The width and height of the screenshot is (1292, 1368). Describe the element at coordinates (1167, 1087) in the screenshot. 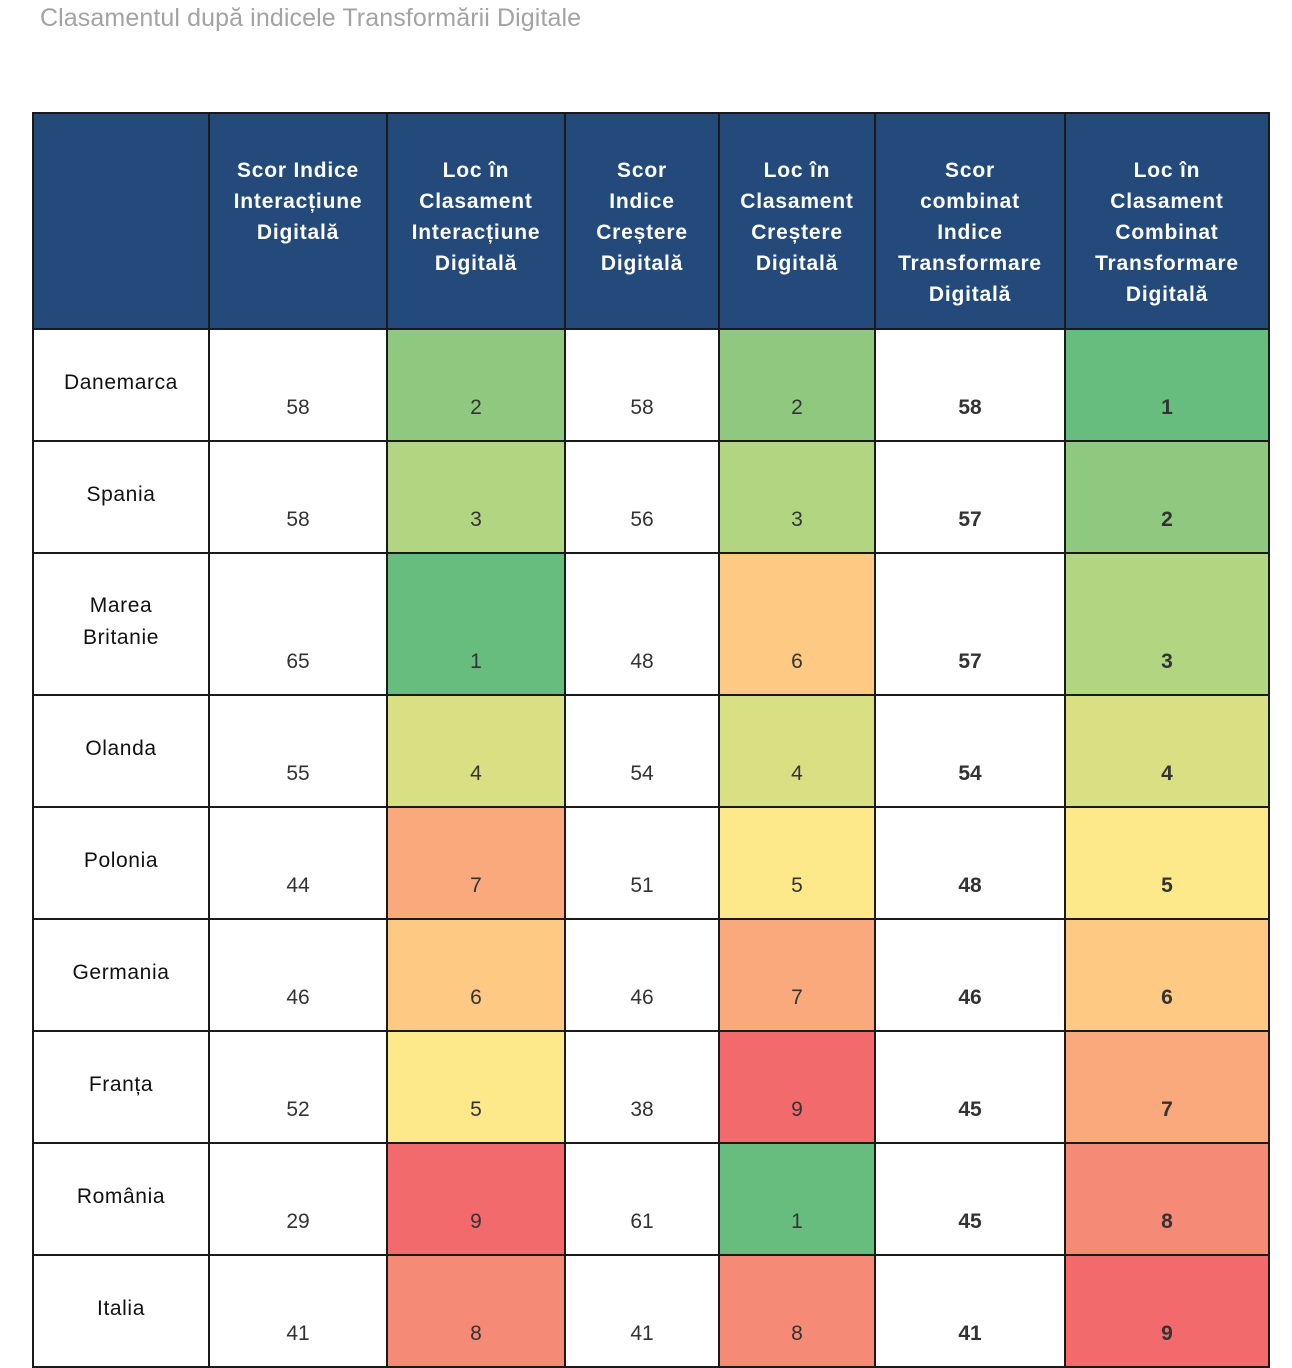

I see `combined-rank-cell: 7` at that location.